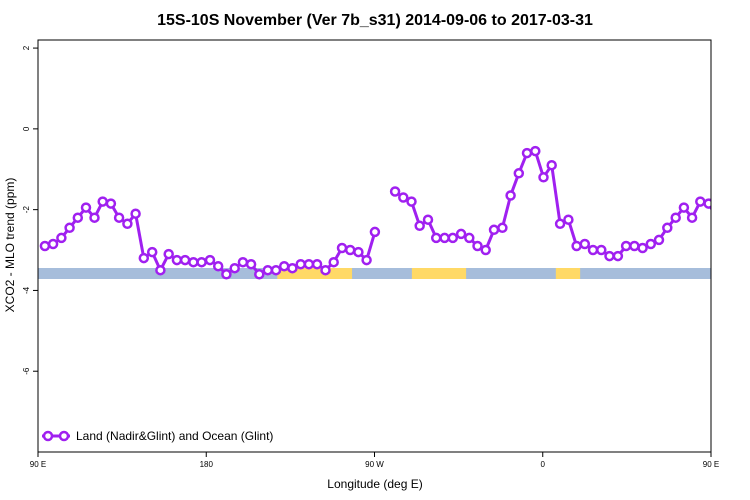 The width and height of the screenshot is (750, 500). I want to click on y-axis-label: XCO2 - MLO trend (ppm), so click(10, 245).